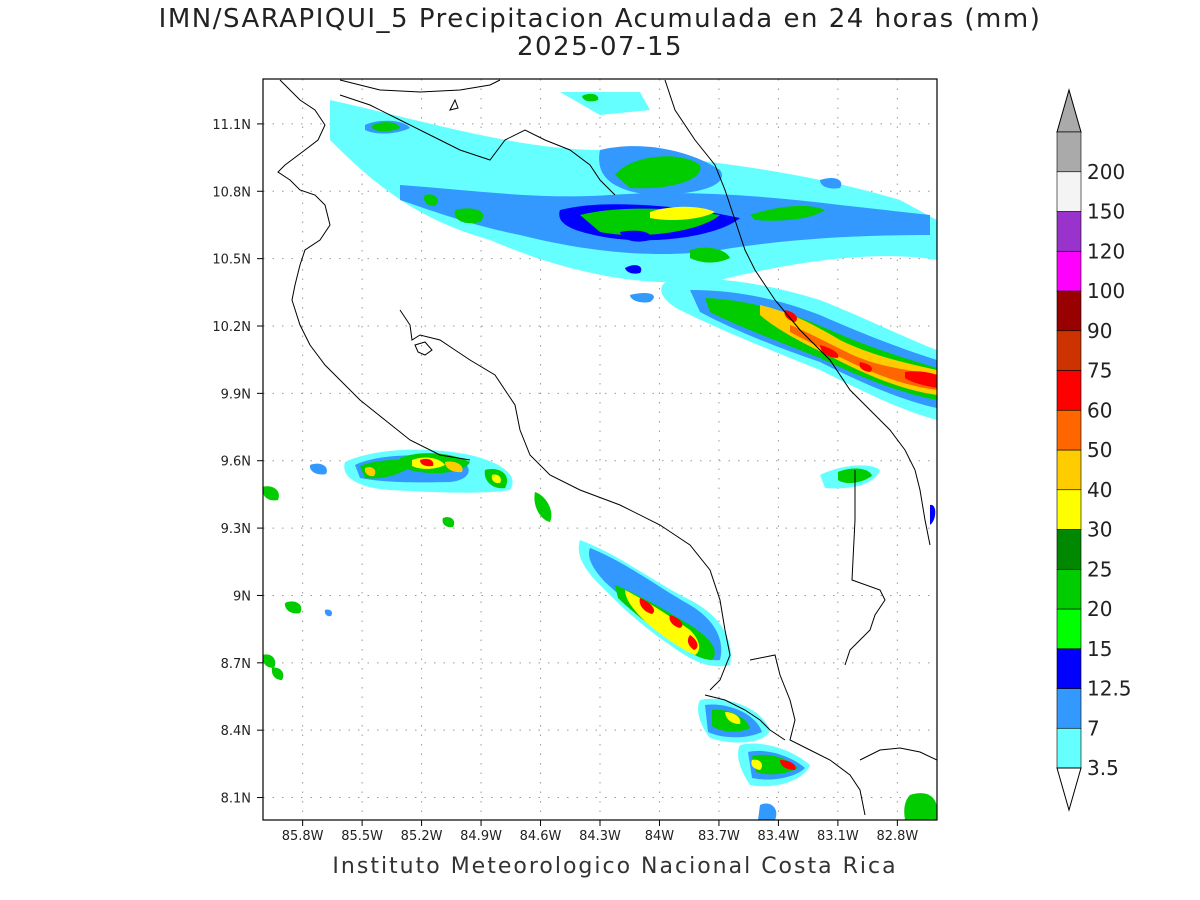 This screenshot has height=900, width=1200. I want to click on colorbar-top-arrow, so click(1069, 110).